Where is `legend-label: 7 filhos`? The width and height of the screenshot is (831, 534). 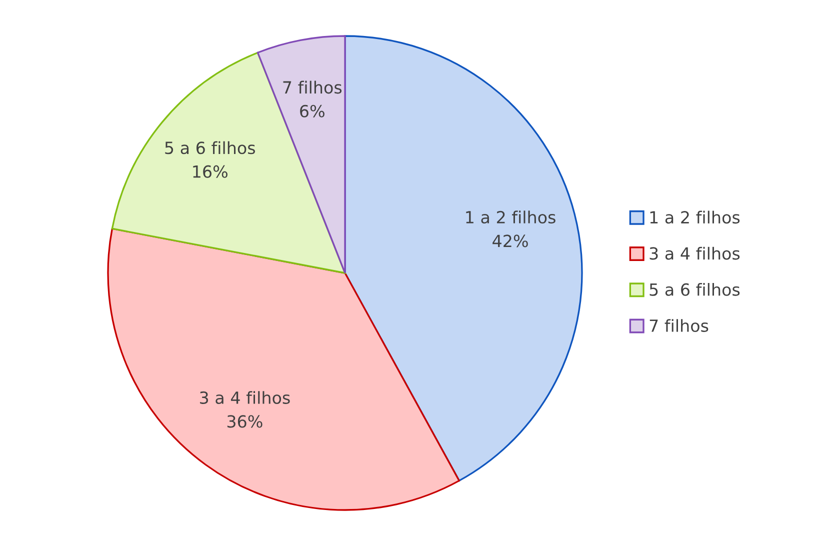 legend-label: 7 filhos is located at coordinates (679, 325).